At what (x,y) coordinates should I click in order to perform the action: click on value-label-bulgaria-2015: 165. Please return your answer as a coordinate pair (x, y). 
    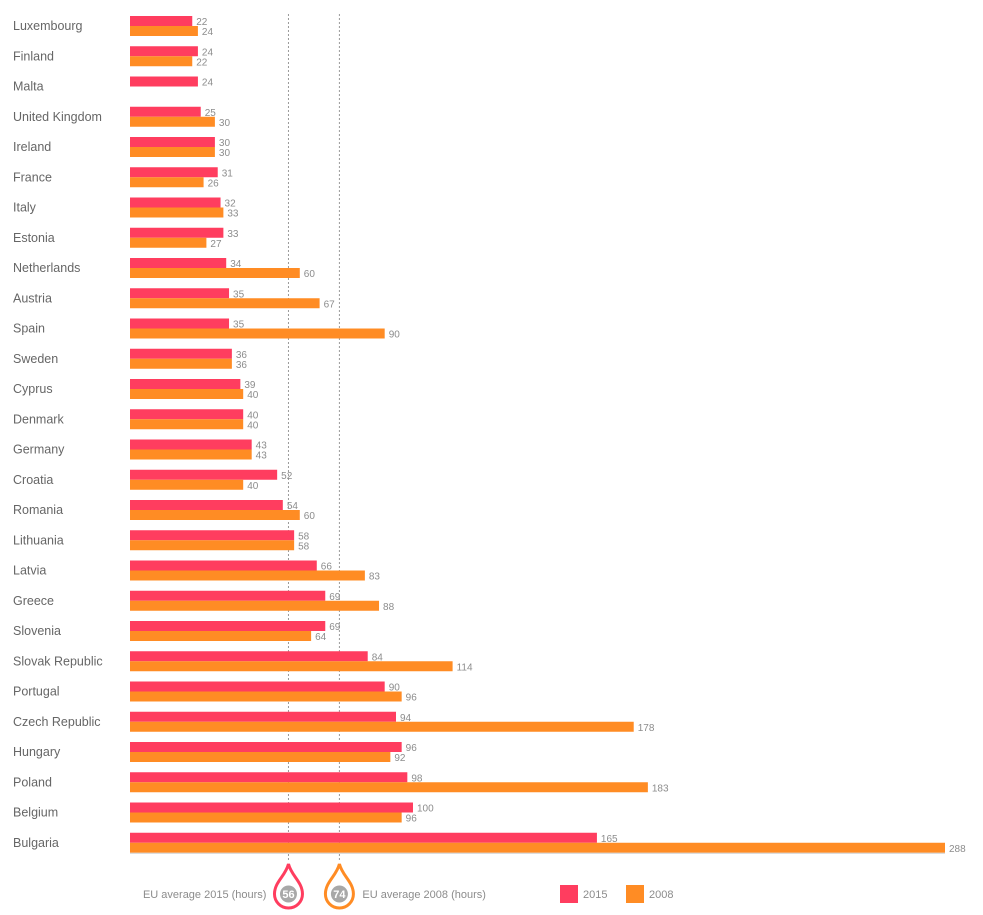
    Looking at the image, I should click on (609, 839).